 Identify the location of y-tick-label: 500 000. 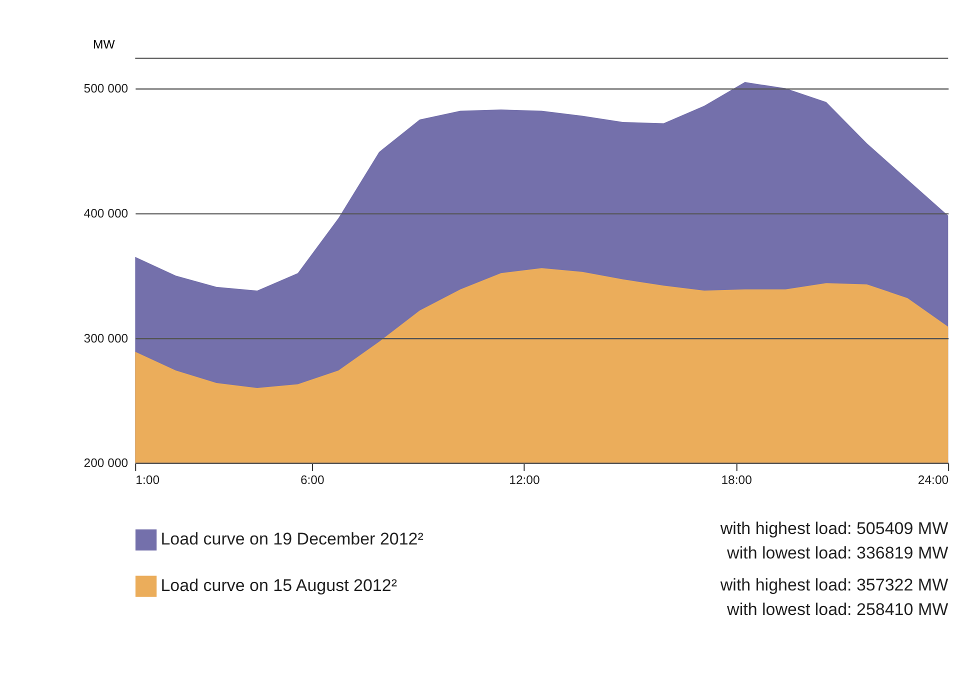
(106, 89).